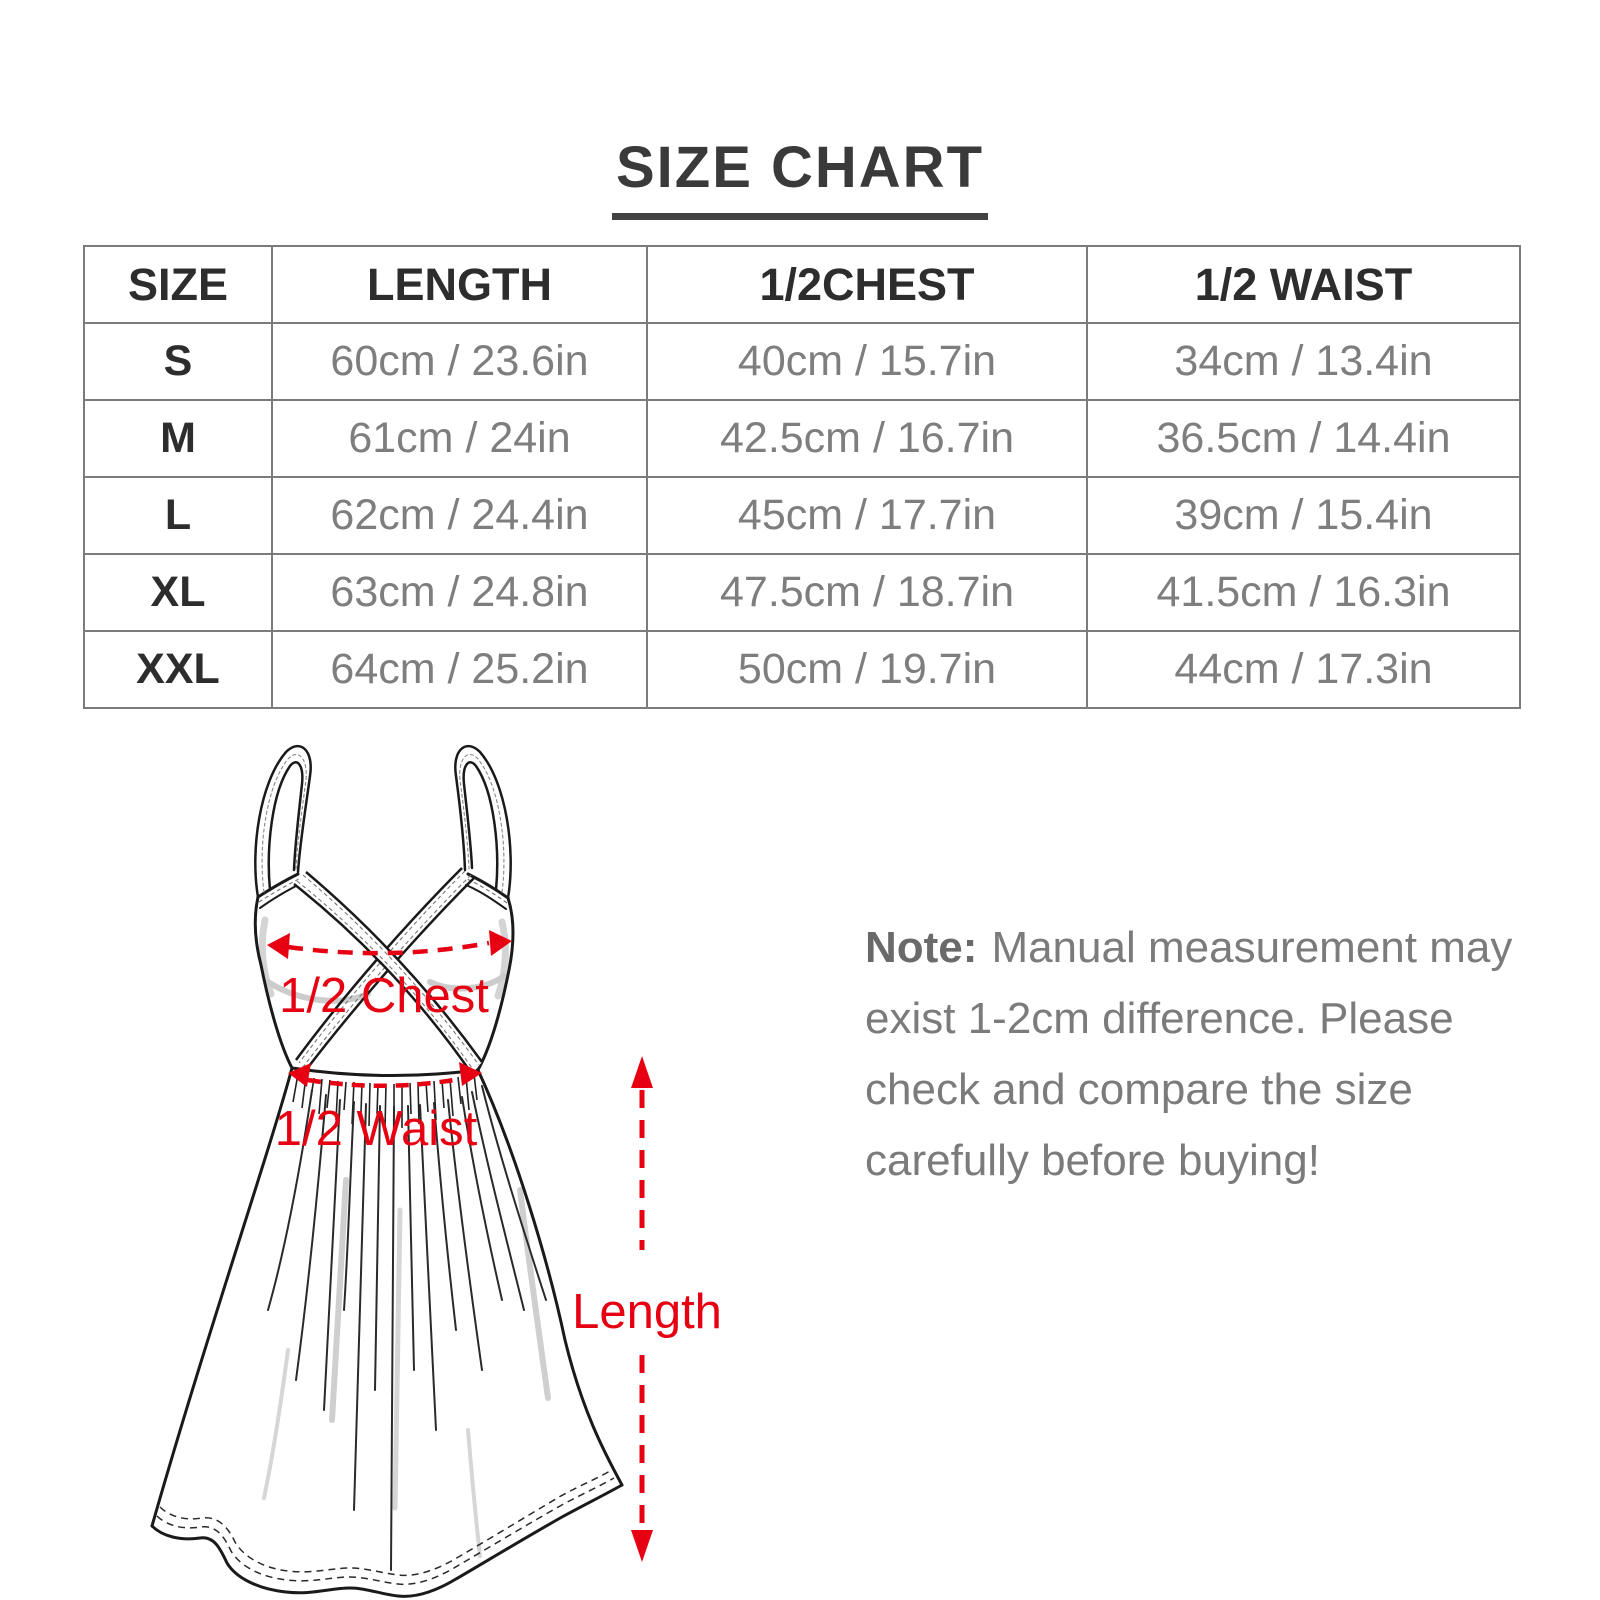 The height and width of the screenshot is (1600, 1600). I want to click on title-container: SIZE CHART, so click(800, 177).